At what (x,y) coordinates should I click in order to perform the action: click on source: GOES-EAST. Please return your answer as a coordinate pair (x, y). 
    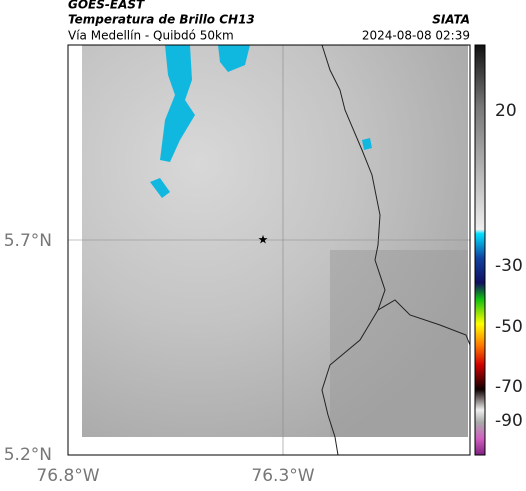
    Looking at the image, I should click on (106, 6).